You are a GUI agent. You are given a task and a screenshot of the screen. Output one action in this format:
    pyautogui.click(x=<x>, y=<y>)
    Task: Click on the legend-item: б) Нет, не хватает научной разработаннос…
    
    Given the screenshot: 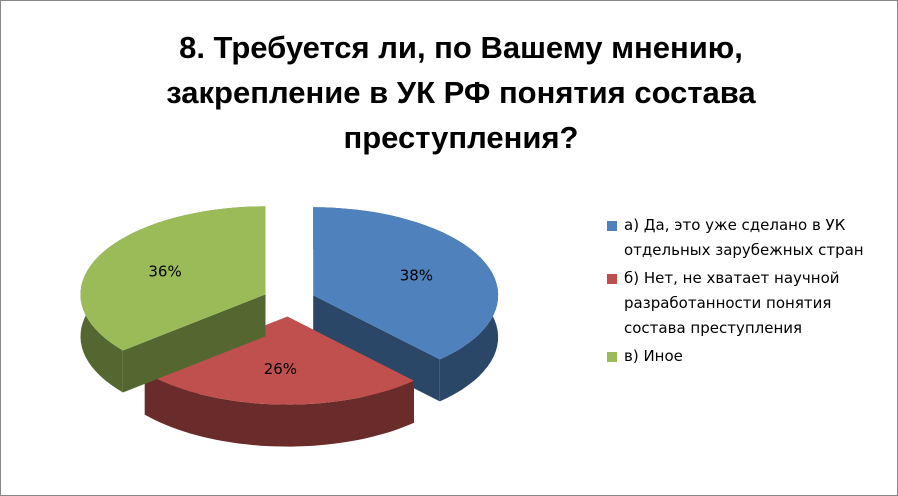 What is the action you would take?
    pyautogui.click(x=744, y=303)
    